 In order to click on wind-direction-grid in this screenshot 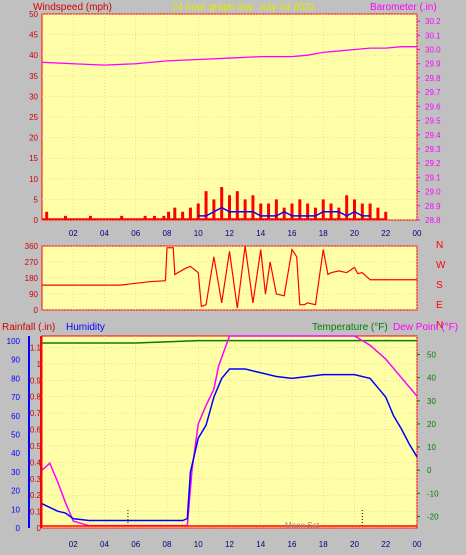, I will do `click(230, 278)`.